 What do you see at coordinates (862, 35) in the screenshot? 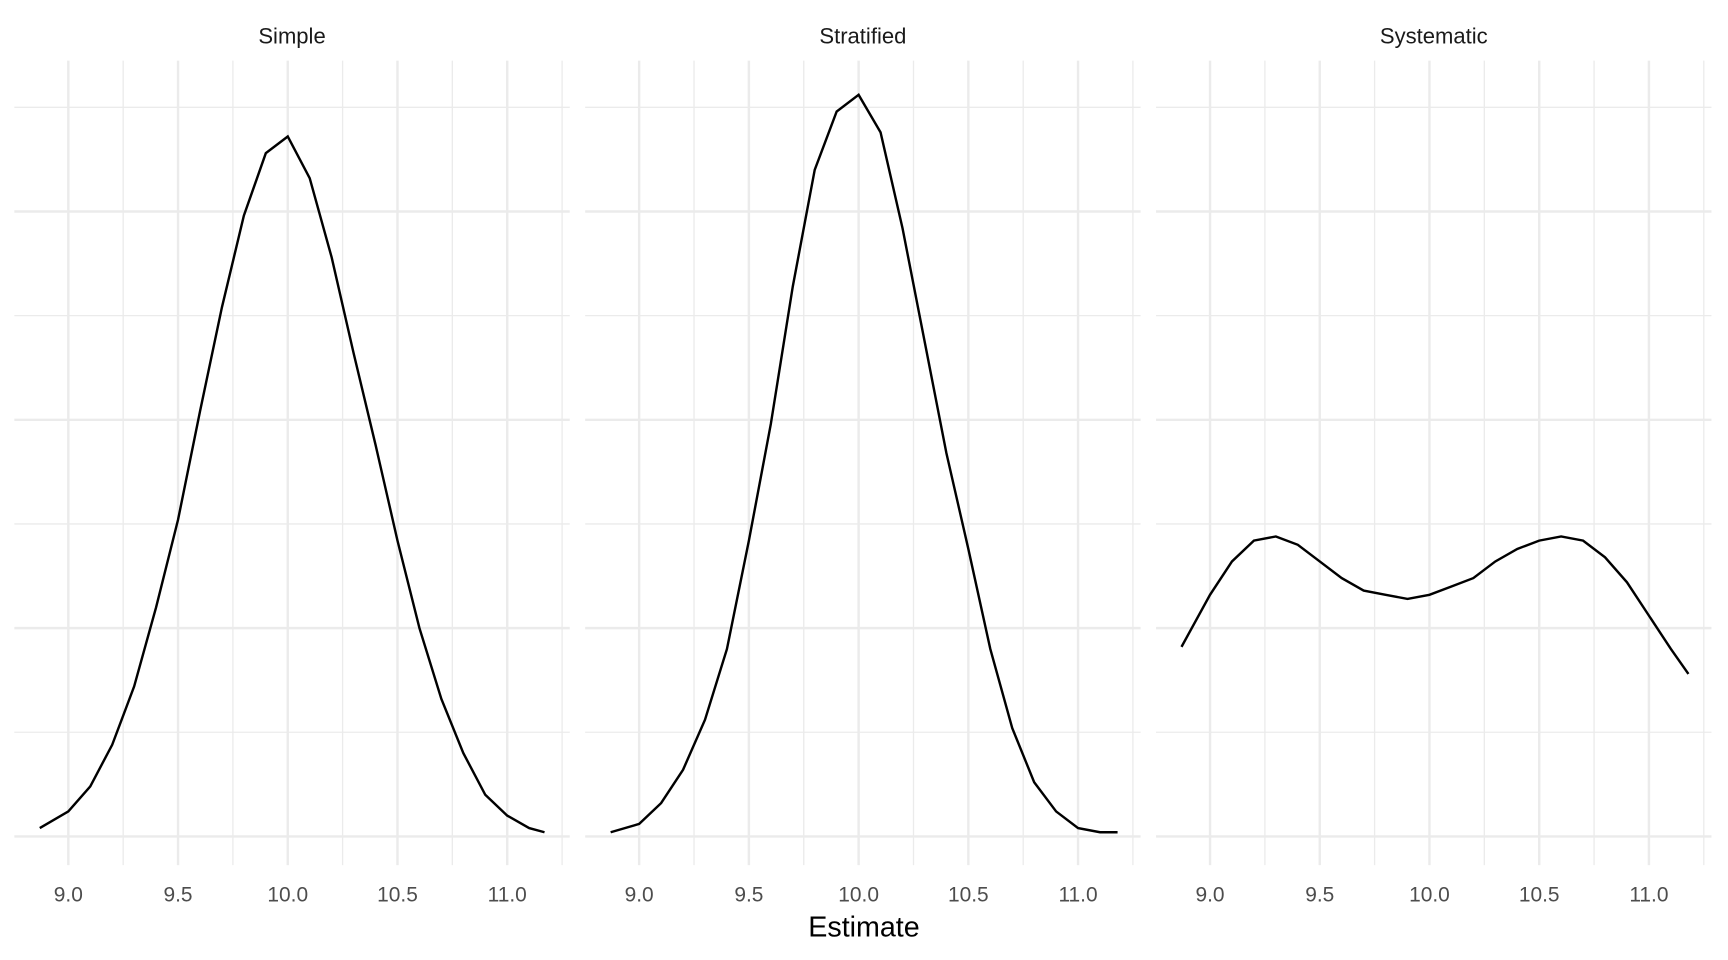
I see `facet-title: Stratified` at bounding box center [862, 35].